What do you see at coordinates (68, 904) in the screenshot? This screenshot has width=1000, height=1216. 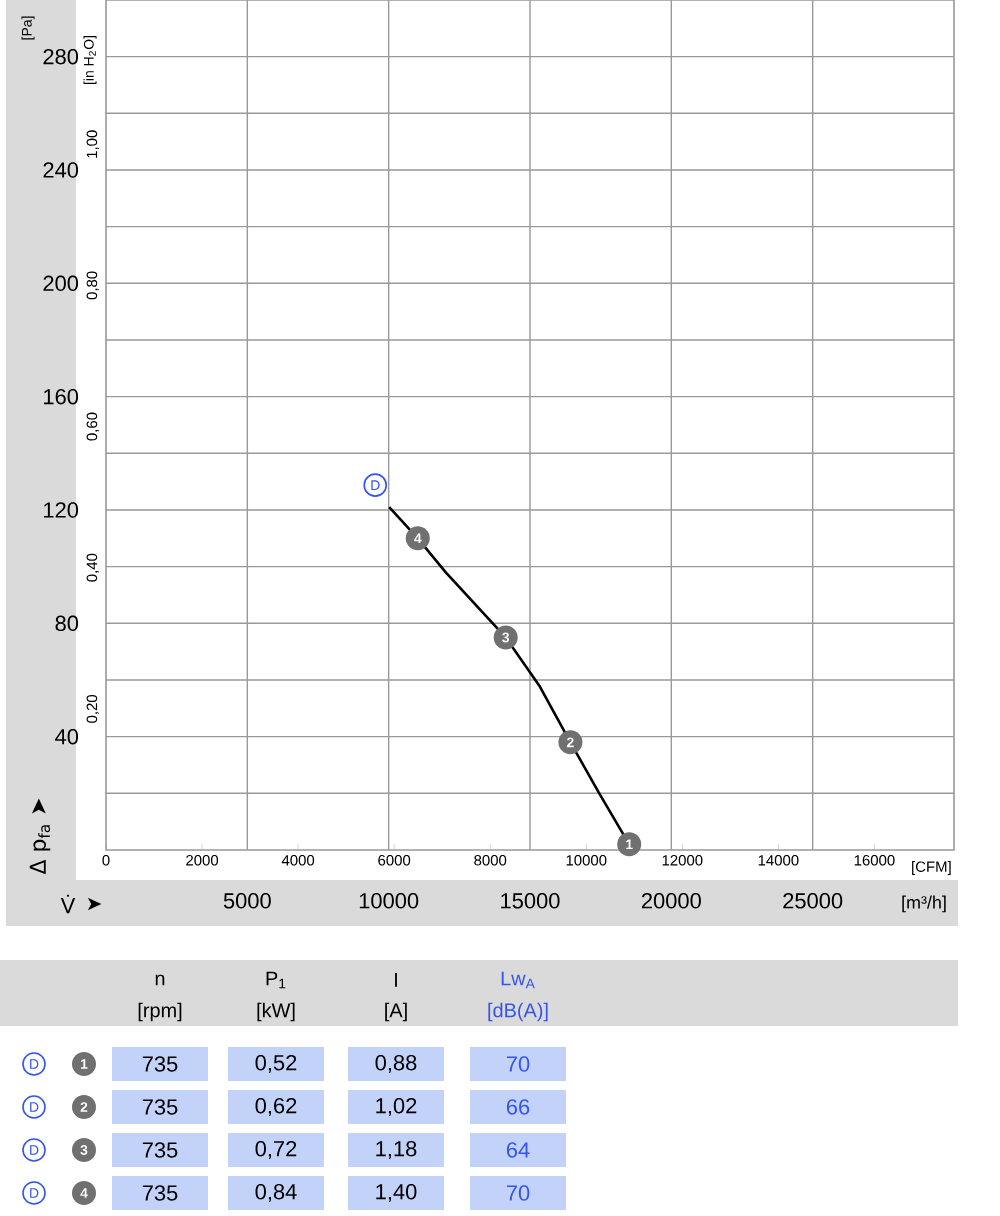 I see `text: V̇` at bounding box center [68, 904].